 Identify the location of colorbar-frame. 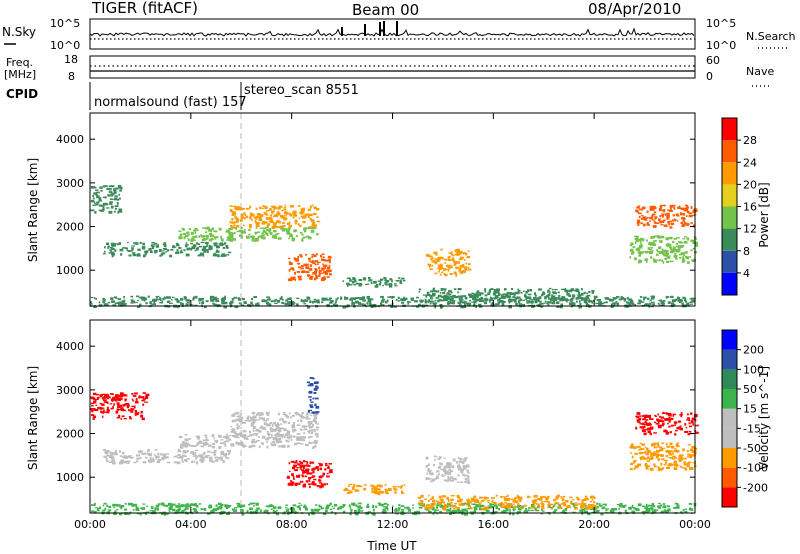
(729, 418).